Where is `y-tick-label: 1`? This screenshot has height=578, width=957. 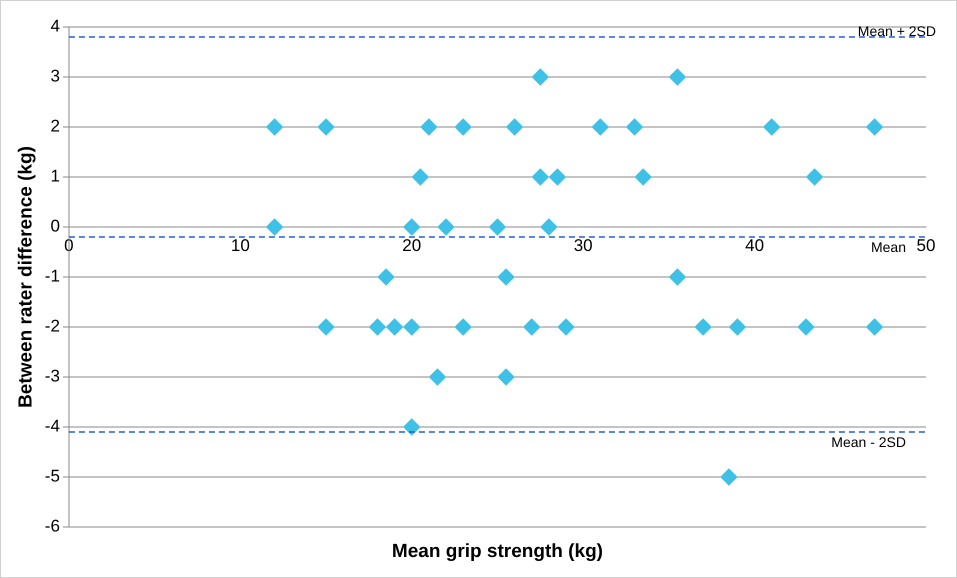
y-tick-label: 1 is located at coordinates (55, 176).